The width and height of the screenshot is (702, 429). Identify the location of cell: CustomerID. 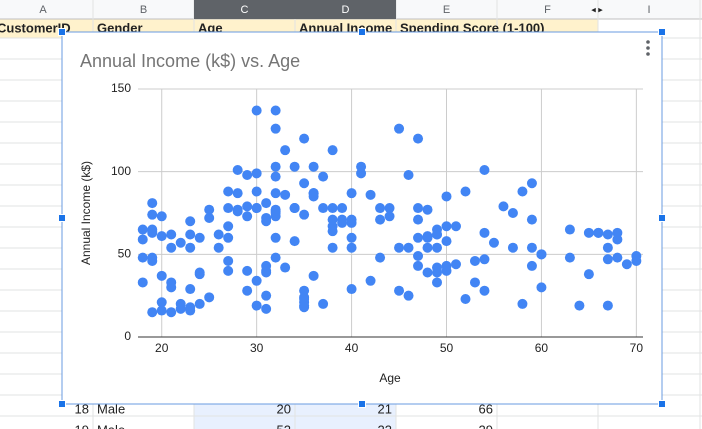
(35, 27).